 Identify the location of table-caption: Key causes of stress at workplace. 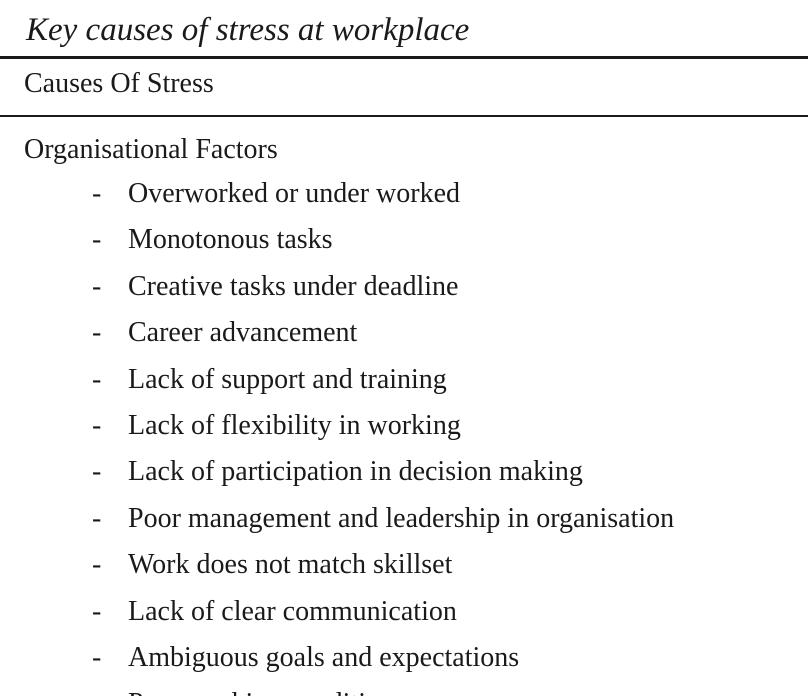
(248, 30).